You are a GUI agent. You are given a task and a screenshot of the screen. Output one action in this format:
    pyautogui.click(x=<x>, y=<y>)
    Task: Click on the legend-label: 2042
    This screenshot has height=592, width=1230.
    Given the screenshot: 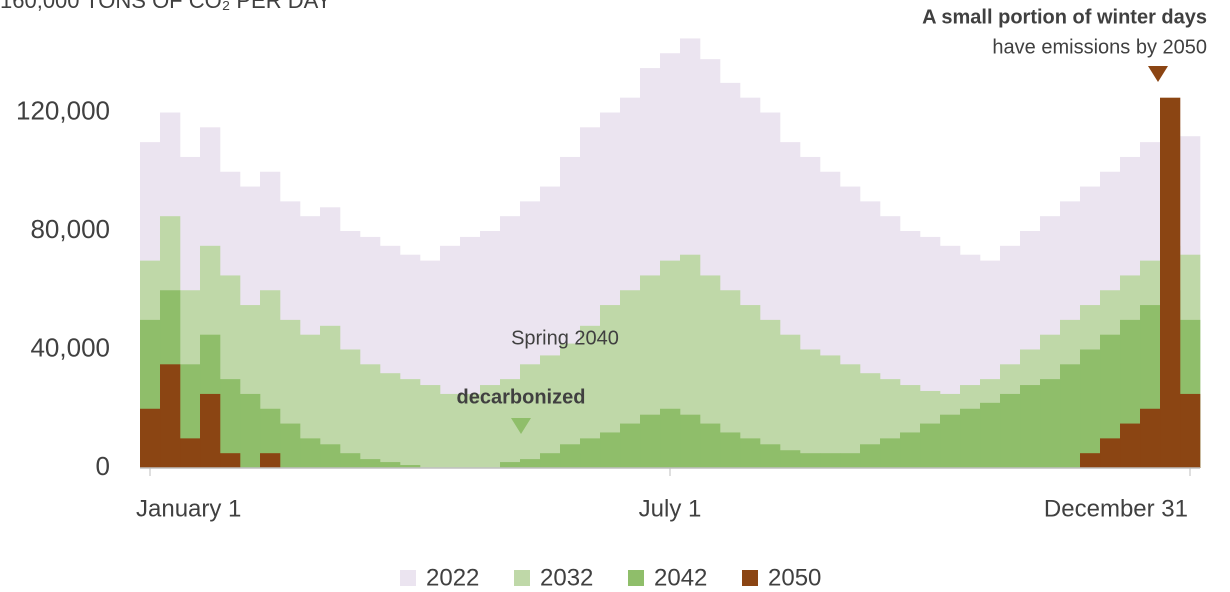 What is the action you would take?
    pyautogui.click(x=680, y=577)
    